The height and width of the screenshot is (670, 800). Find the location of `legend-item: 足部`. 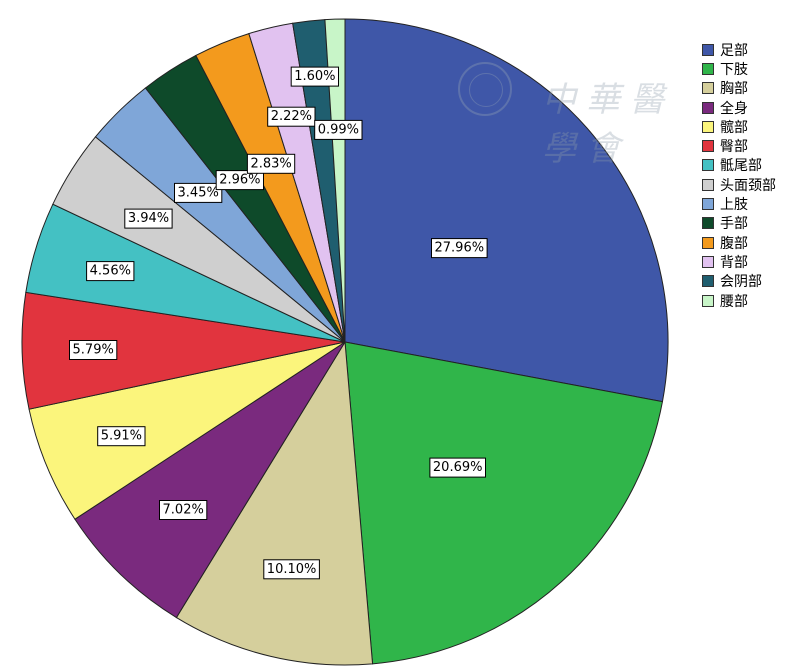

legend-item: 足部 is located at coordinates (739, 49).